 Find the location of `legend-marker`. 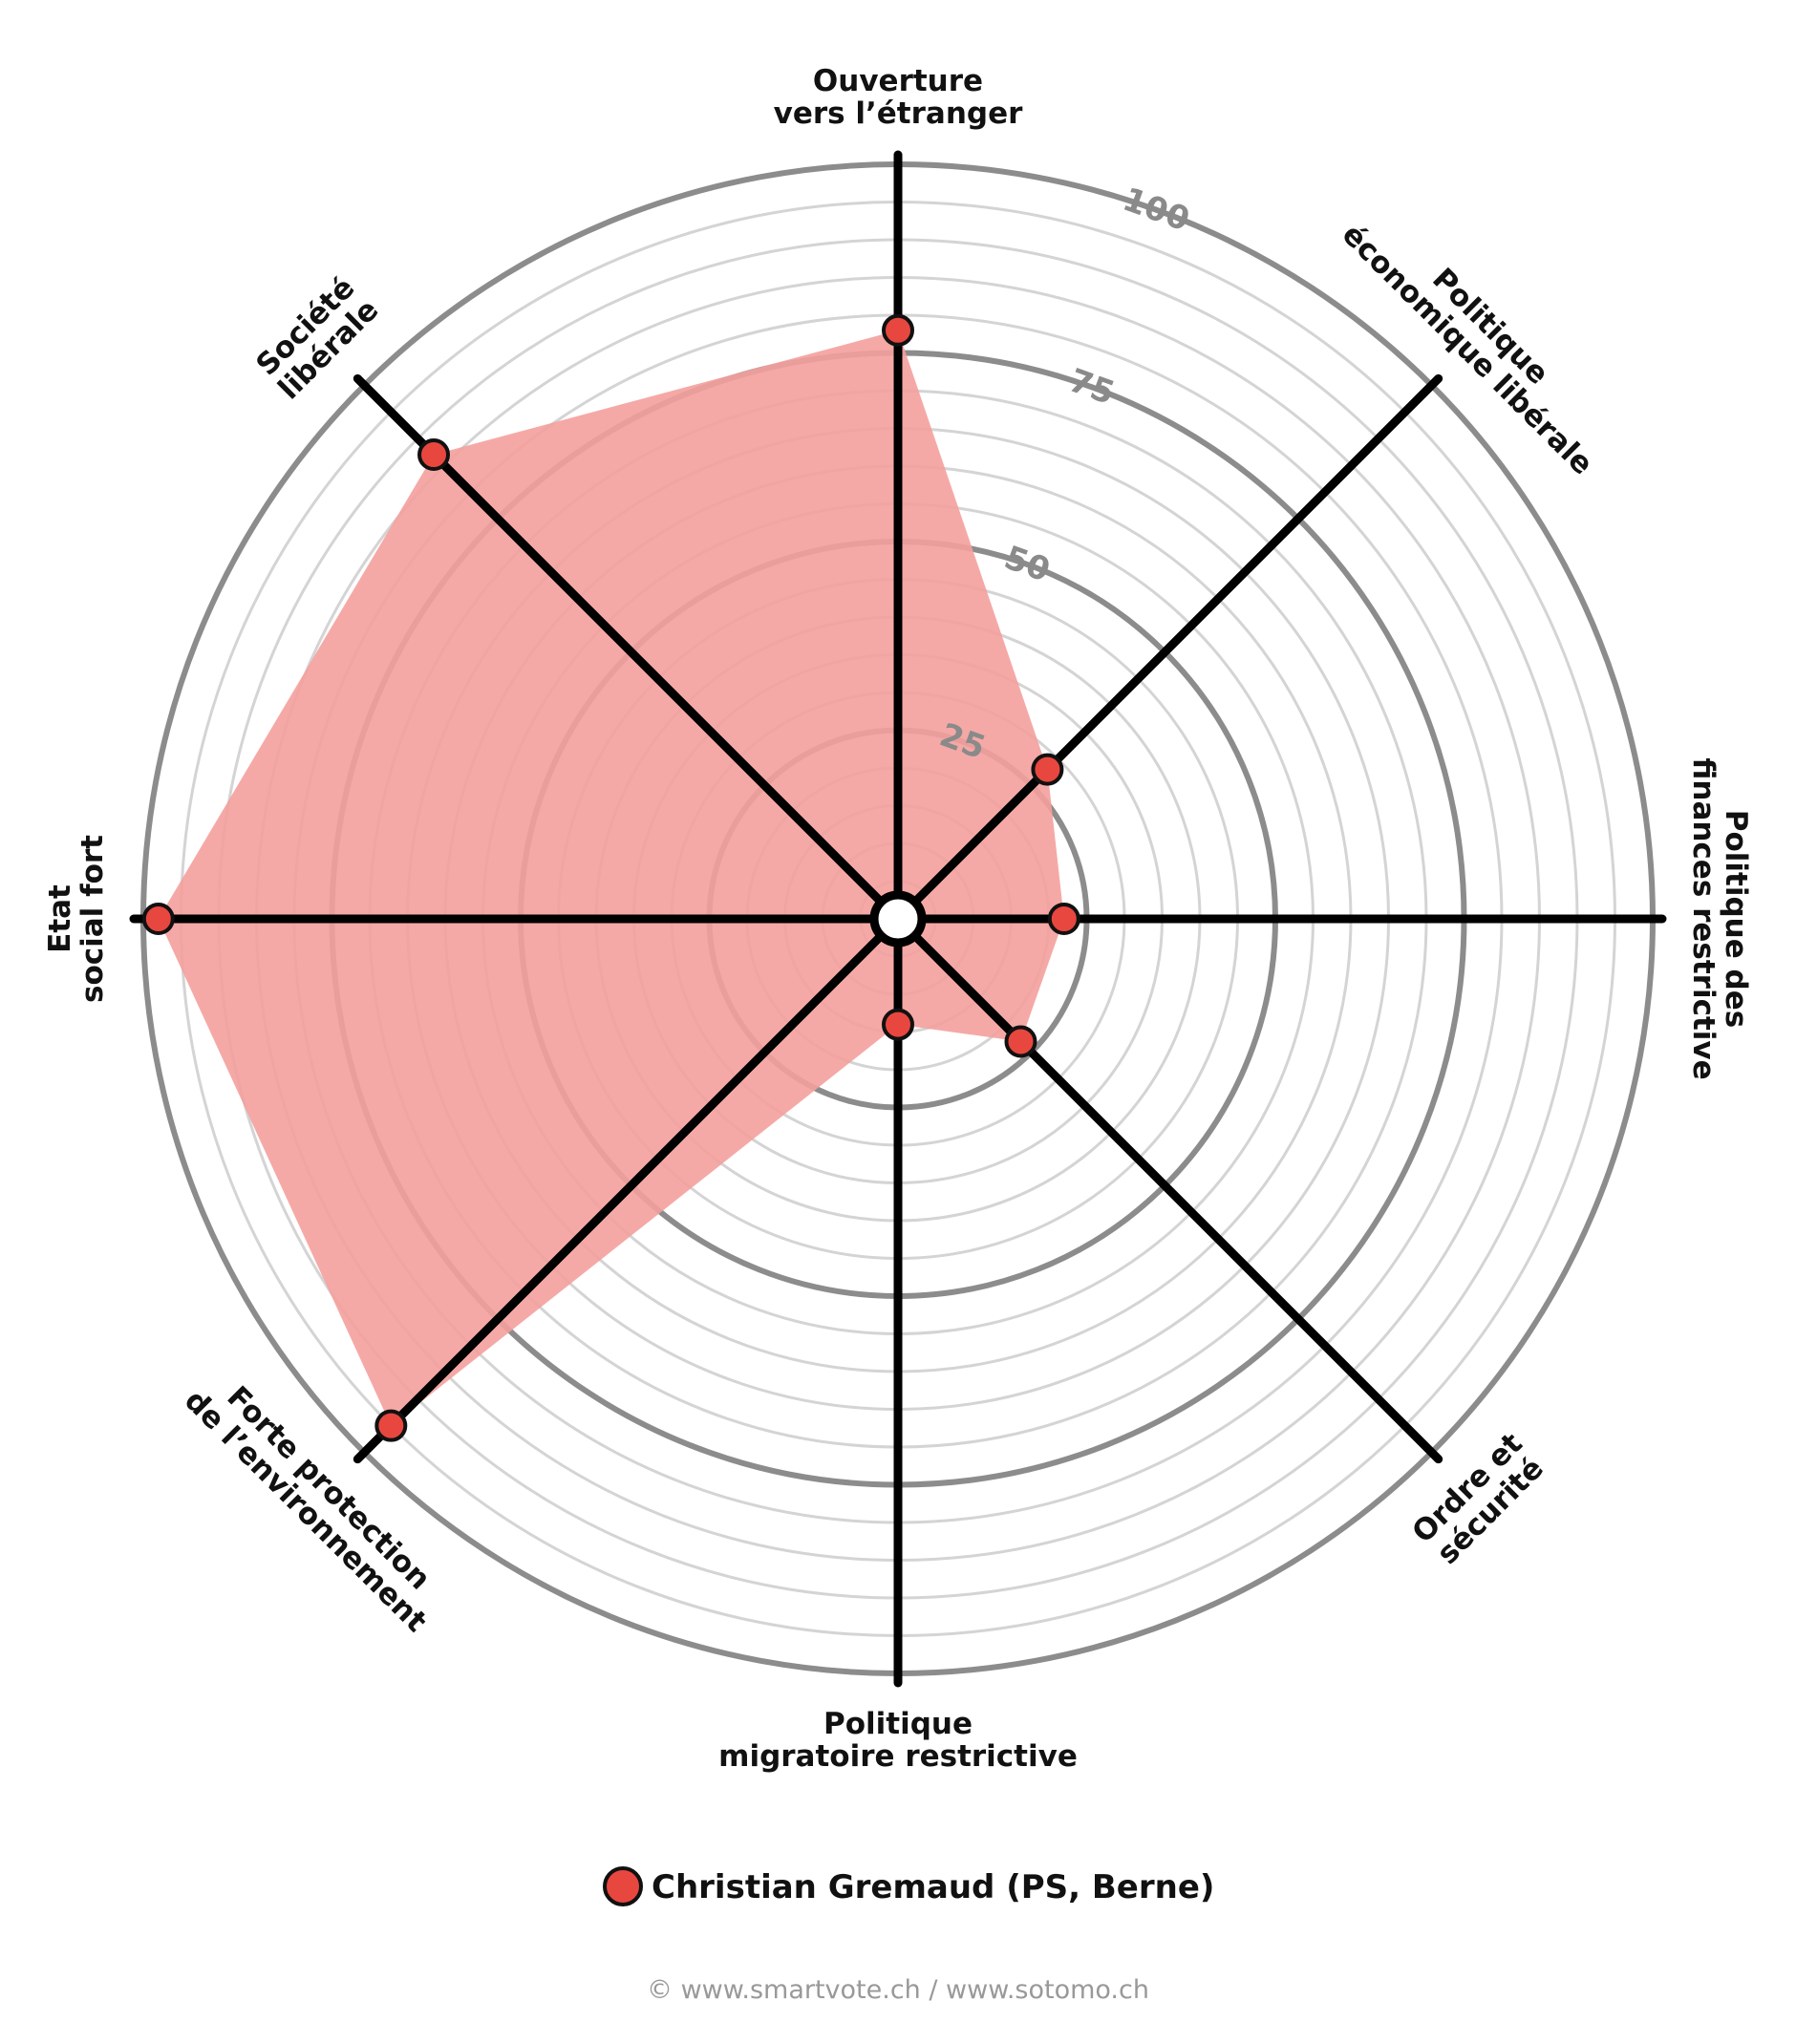

legend-marker is located at coordinates (623, 1886).